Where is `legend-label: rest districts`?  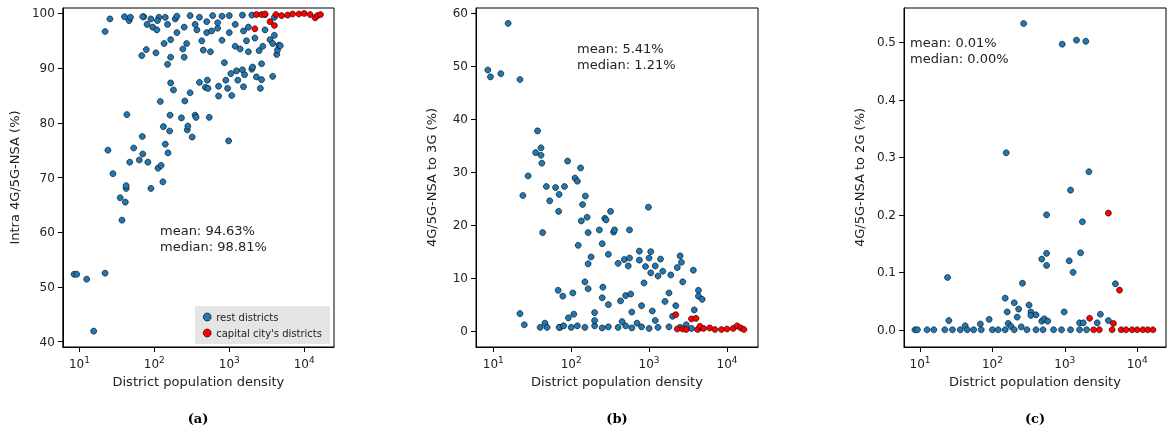 legend-label: rest districts is located at coordinates (247, 317).